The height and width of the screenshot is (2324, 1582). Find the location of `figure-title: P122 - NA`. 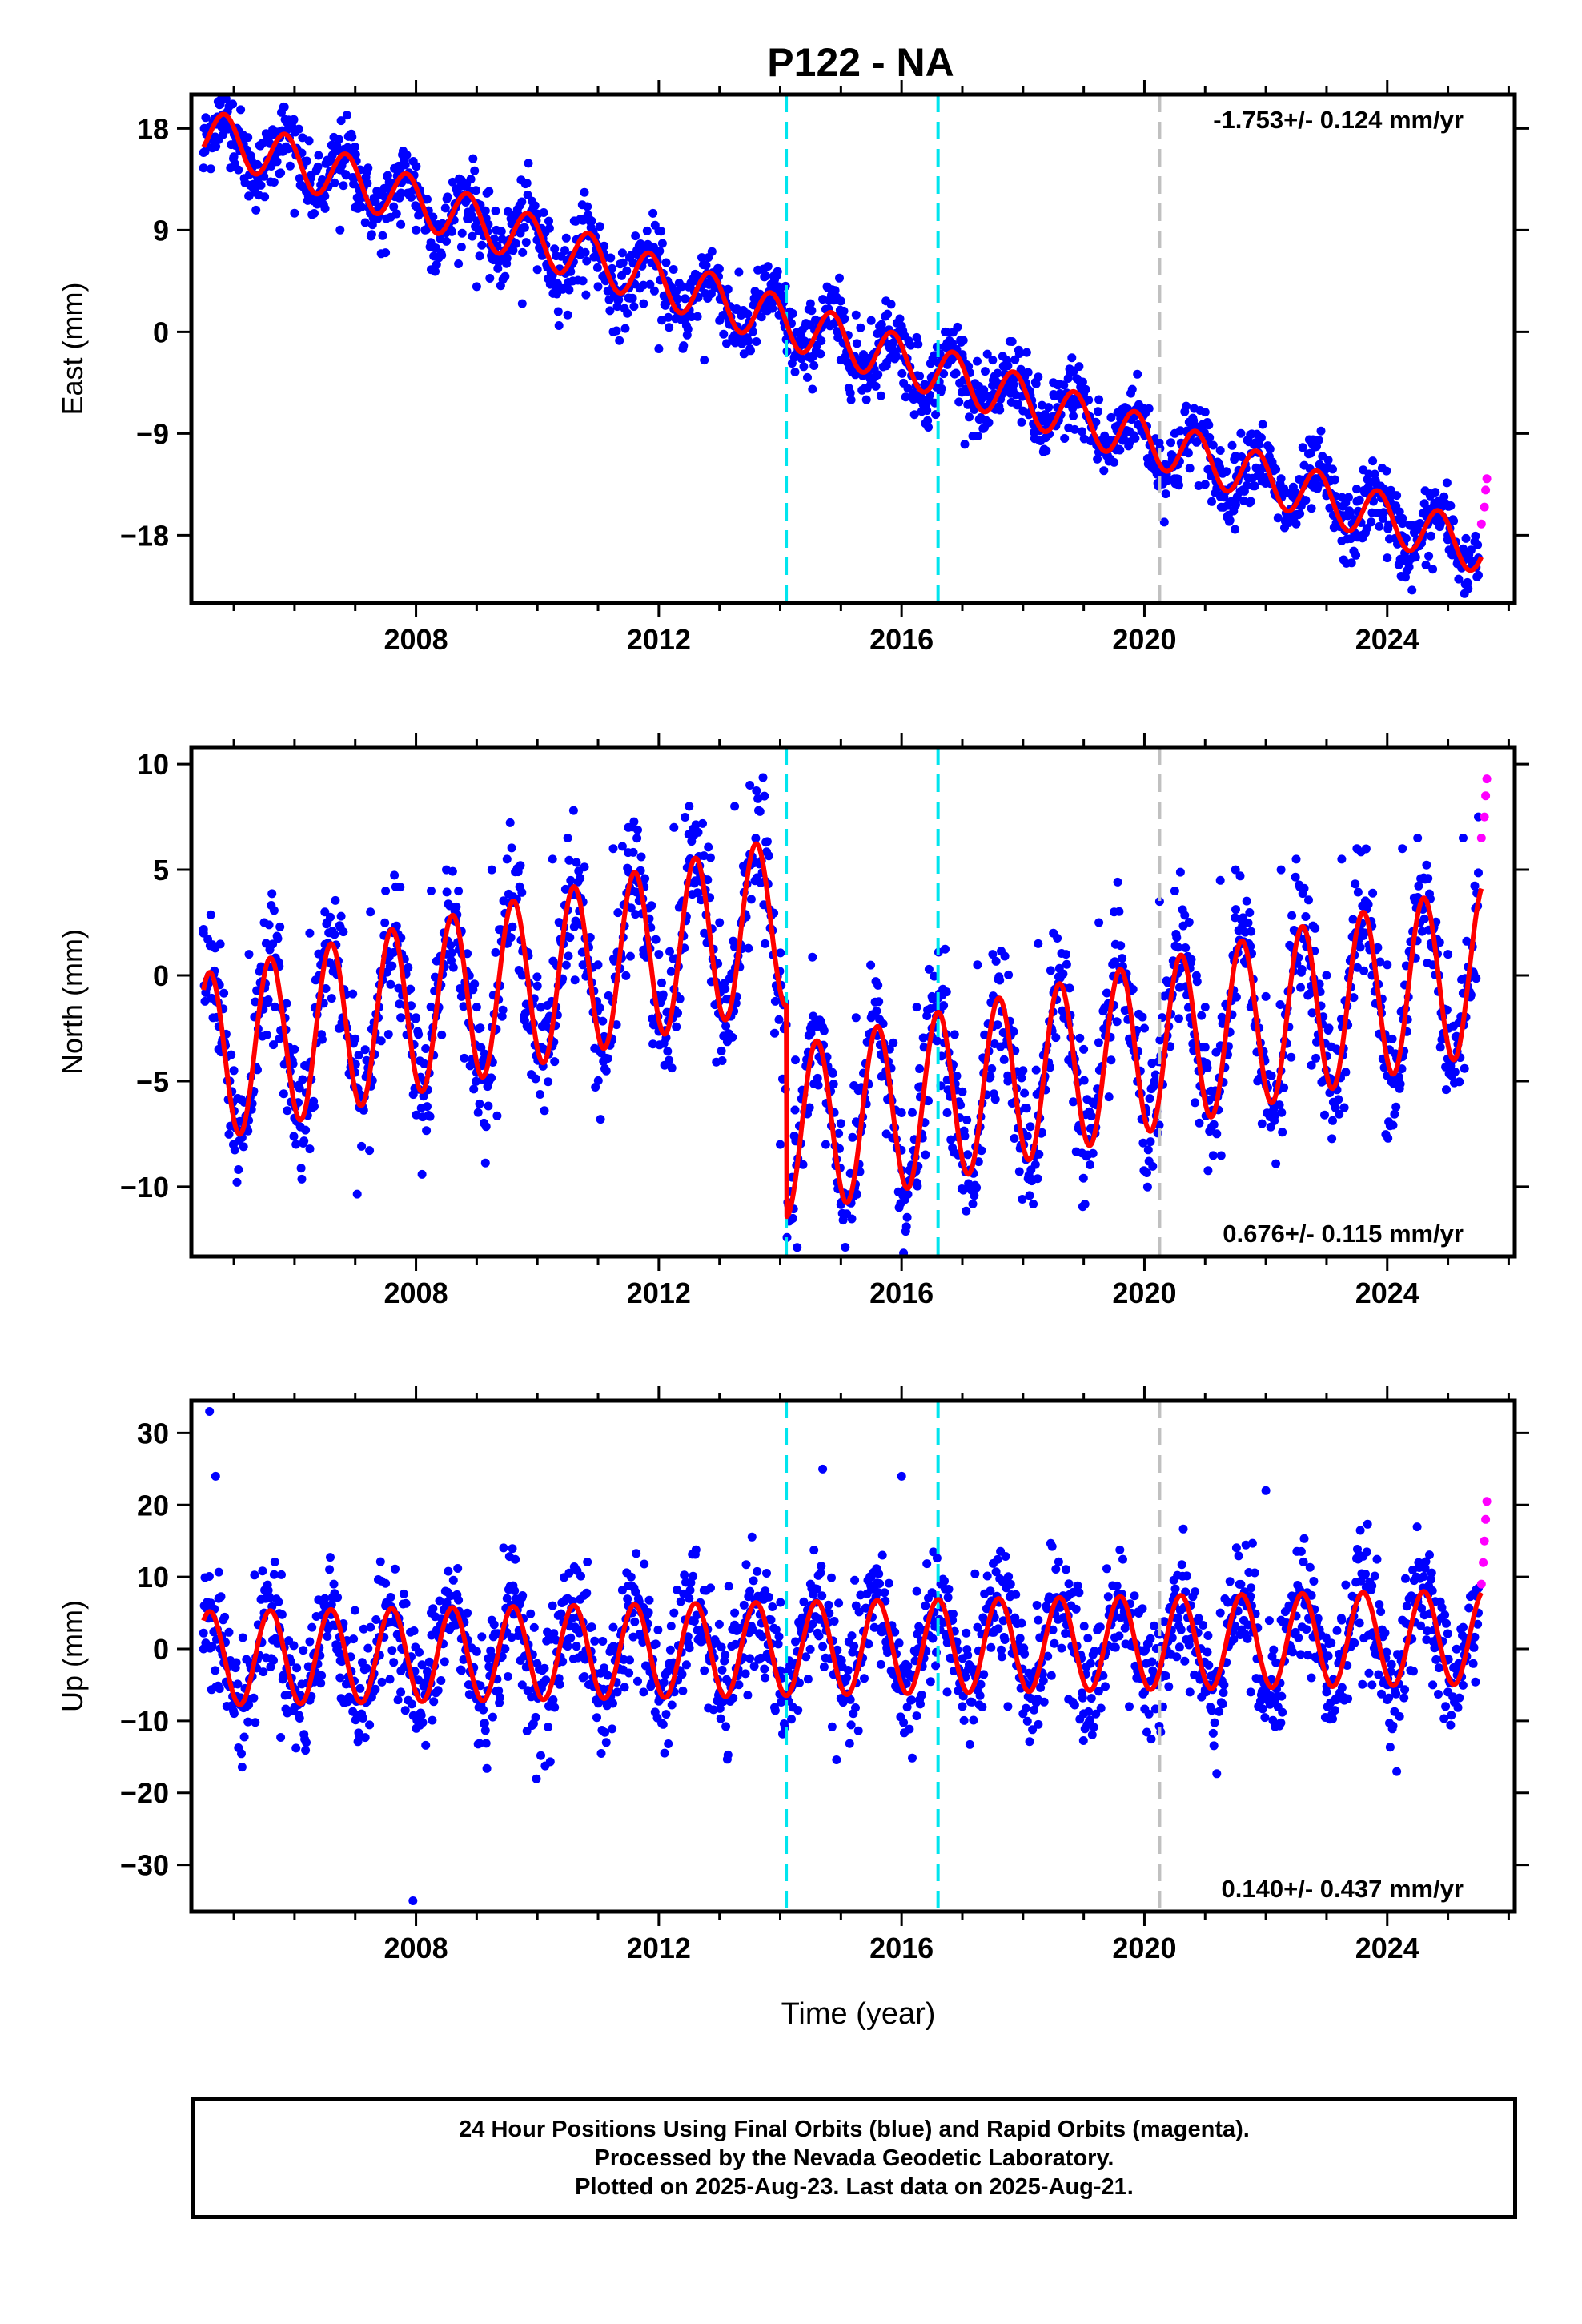

figure-title: P122 - NA is located at coordinates (860, 62).